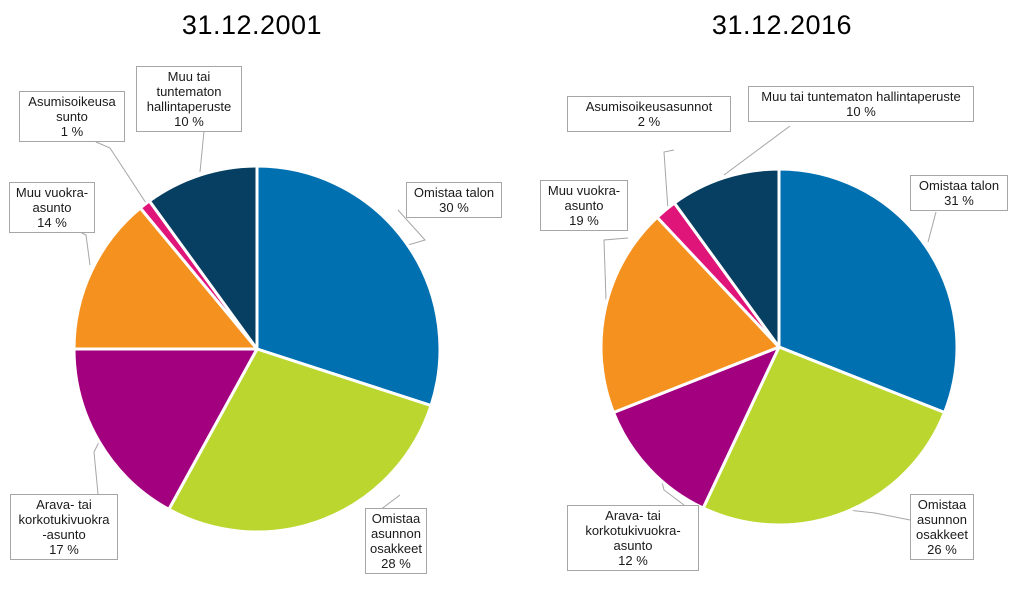  Describe the element at coordinates (64, 527) in the screenshot. I see `label-2001-arava: Arava- tai korkotukivuokra -asunto 17 %` at that location.